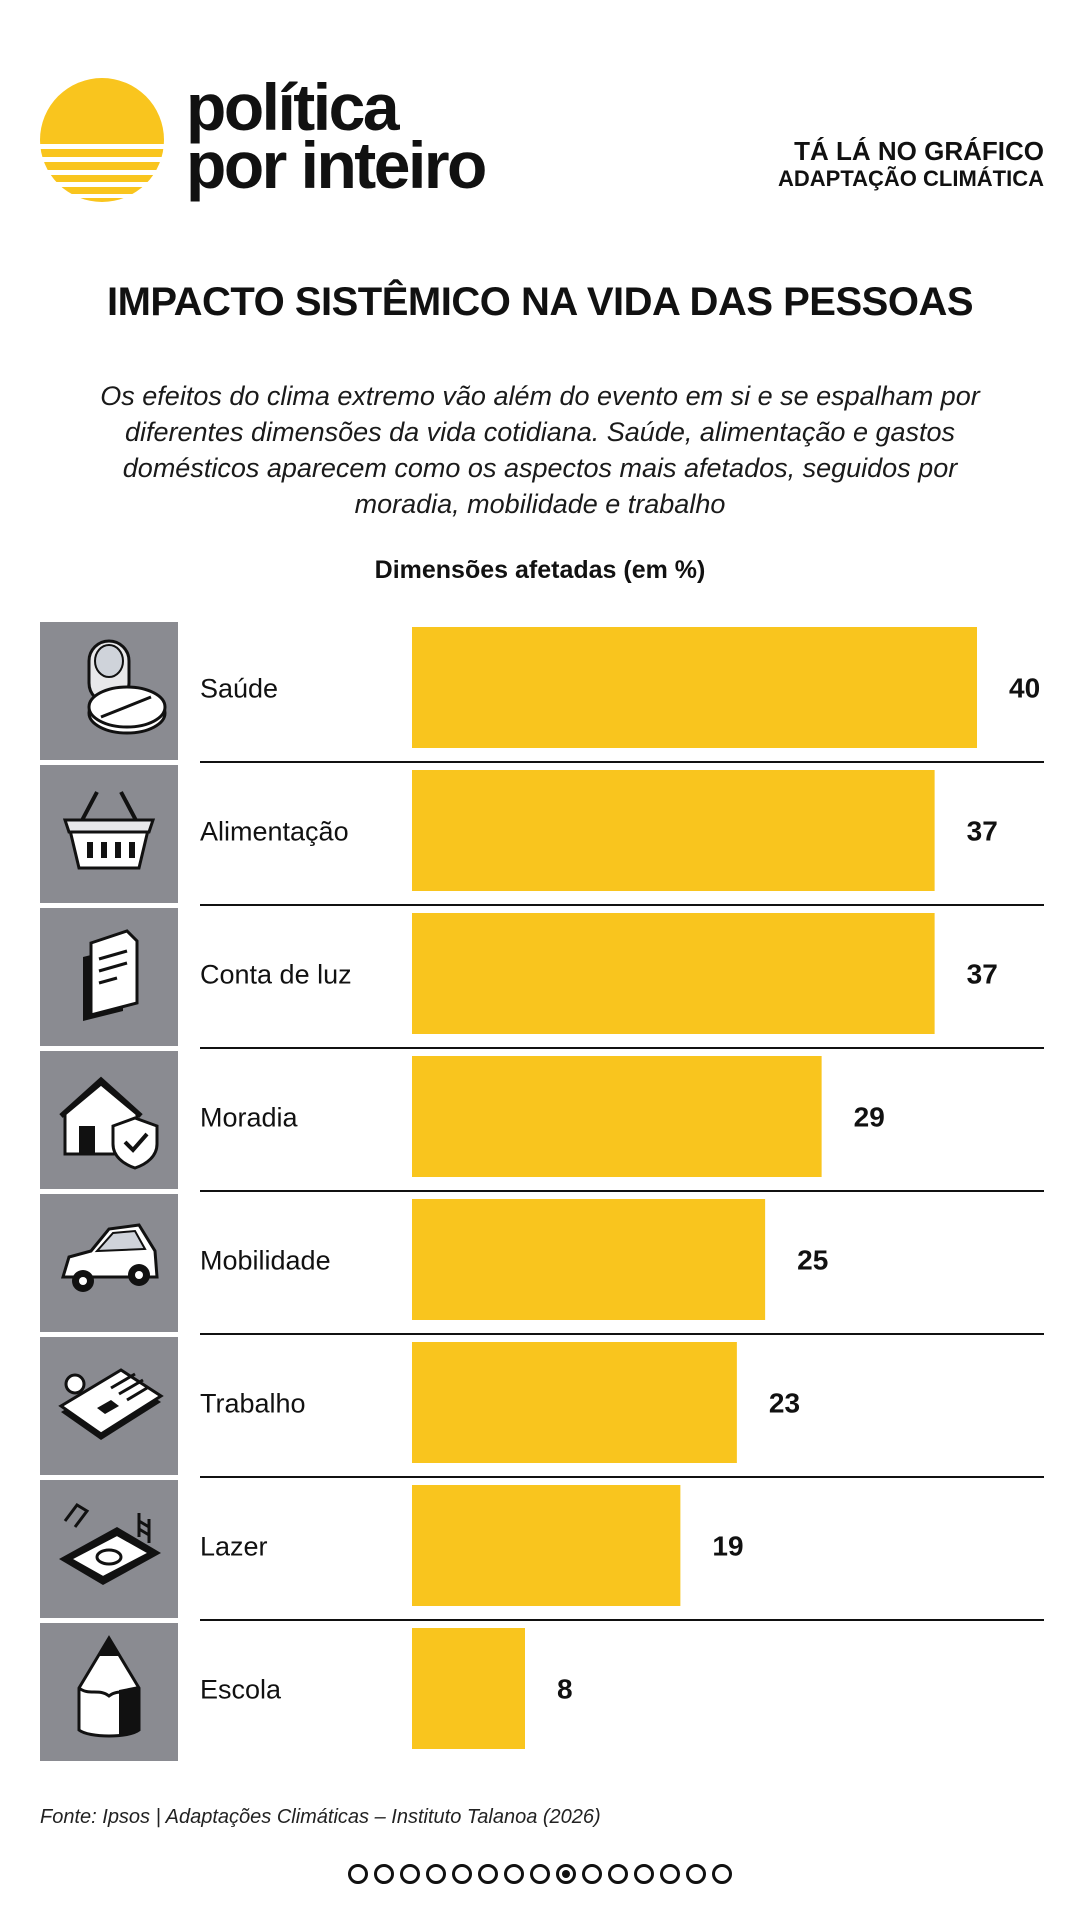  Describe the element at coordinates (109, 1549) in the screenshot. I see `pool-icon` at that location.